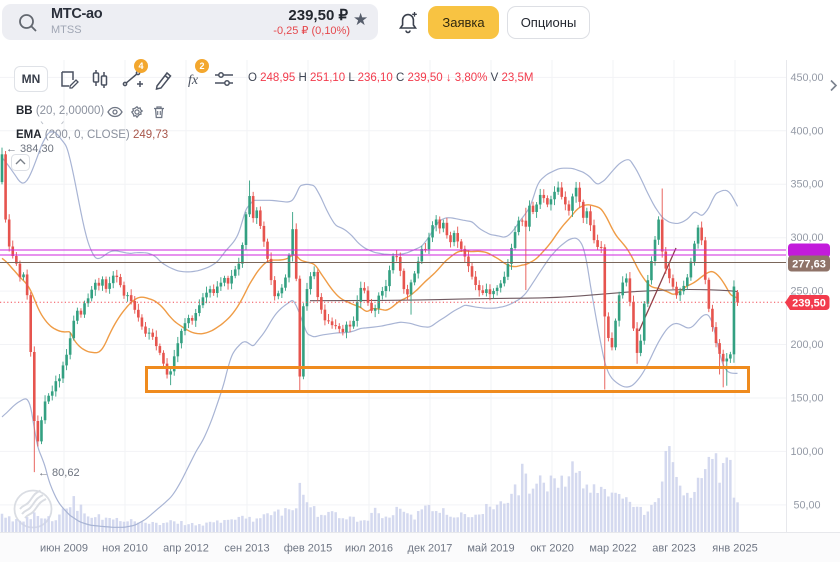 The width and height of the screenshot is (840, 562). I want to click on svg-text: 239,50, so click(809, 304).